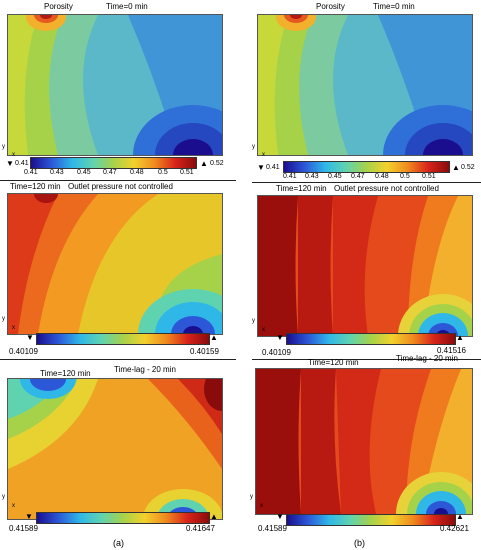  Describe the element at coordinates (200, 528) in the screenshot. I see `max-label: 0.41647` at that location.